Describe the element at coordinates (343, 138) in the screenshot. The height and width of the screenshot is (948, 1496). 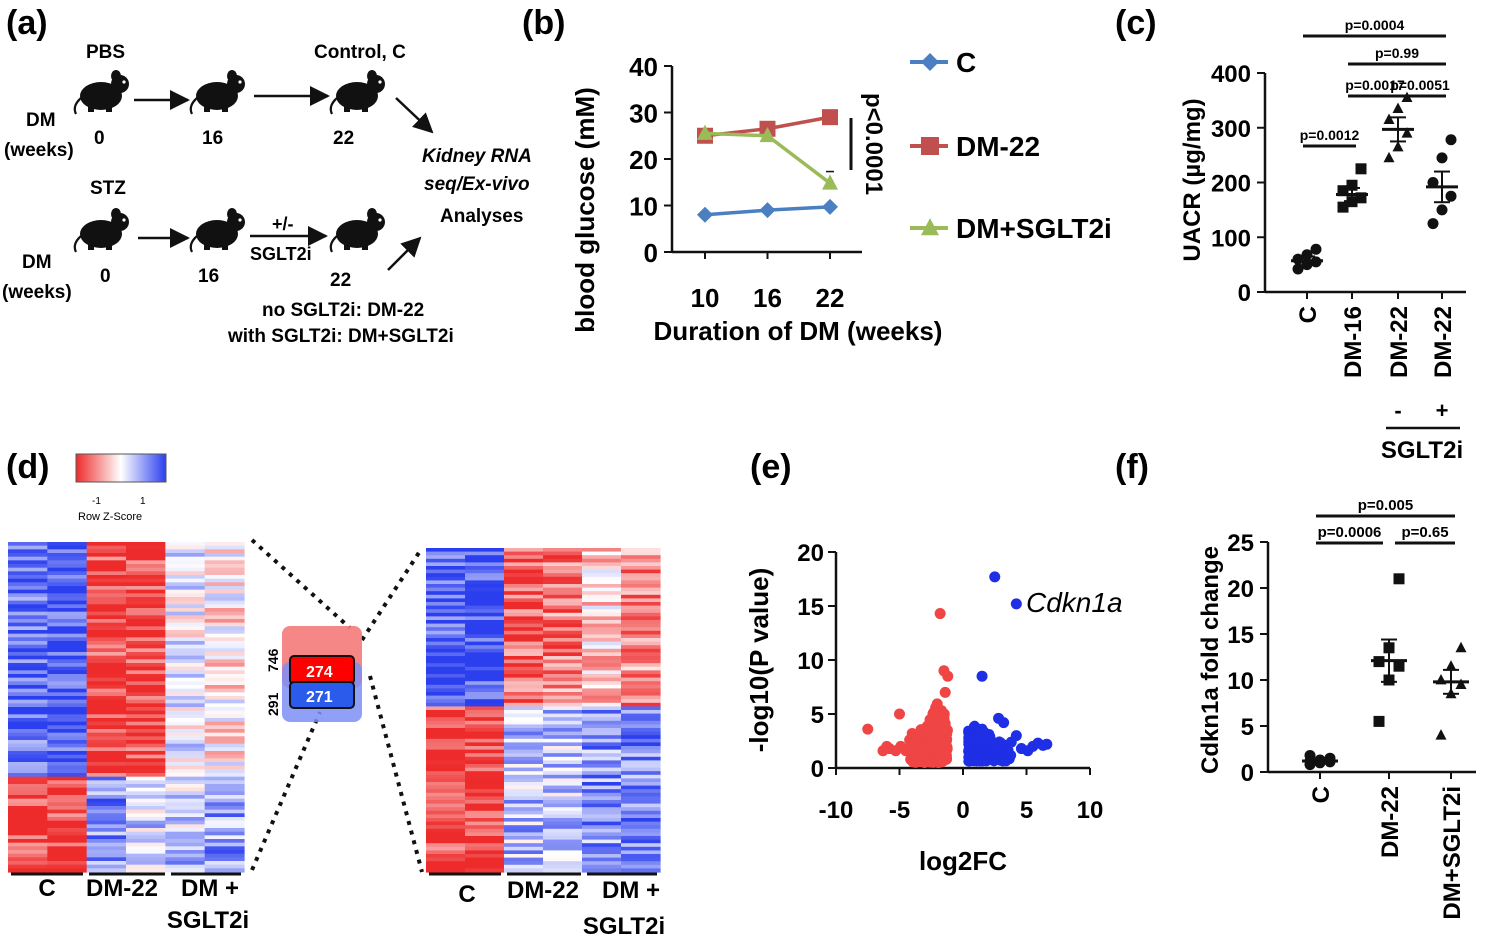
I see `time-22: 22` at that location.